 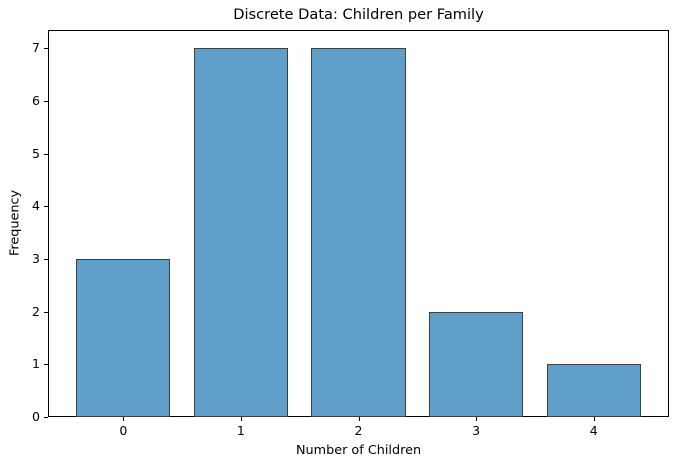 I want to click on x-tick-label: 2, so click(x=358, y=430).